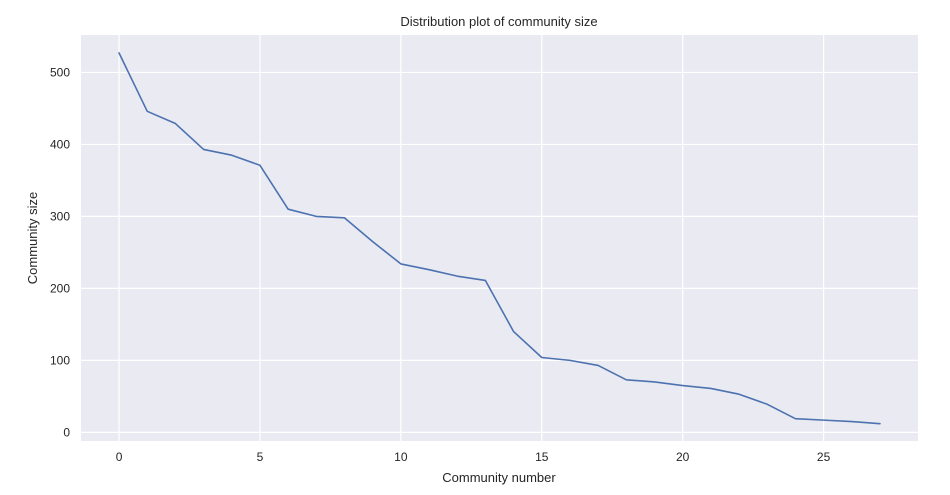 This screenshot has width=950, height=495. What do you see at coordinates (499, 477) in the screenshot?
I see `x-axis-label: Community number` at bounding box center [499, 477].